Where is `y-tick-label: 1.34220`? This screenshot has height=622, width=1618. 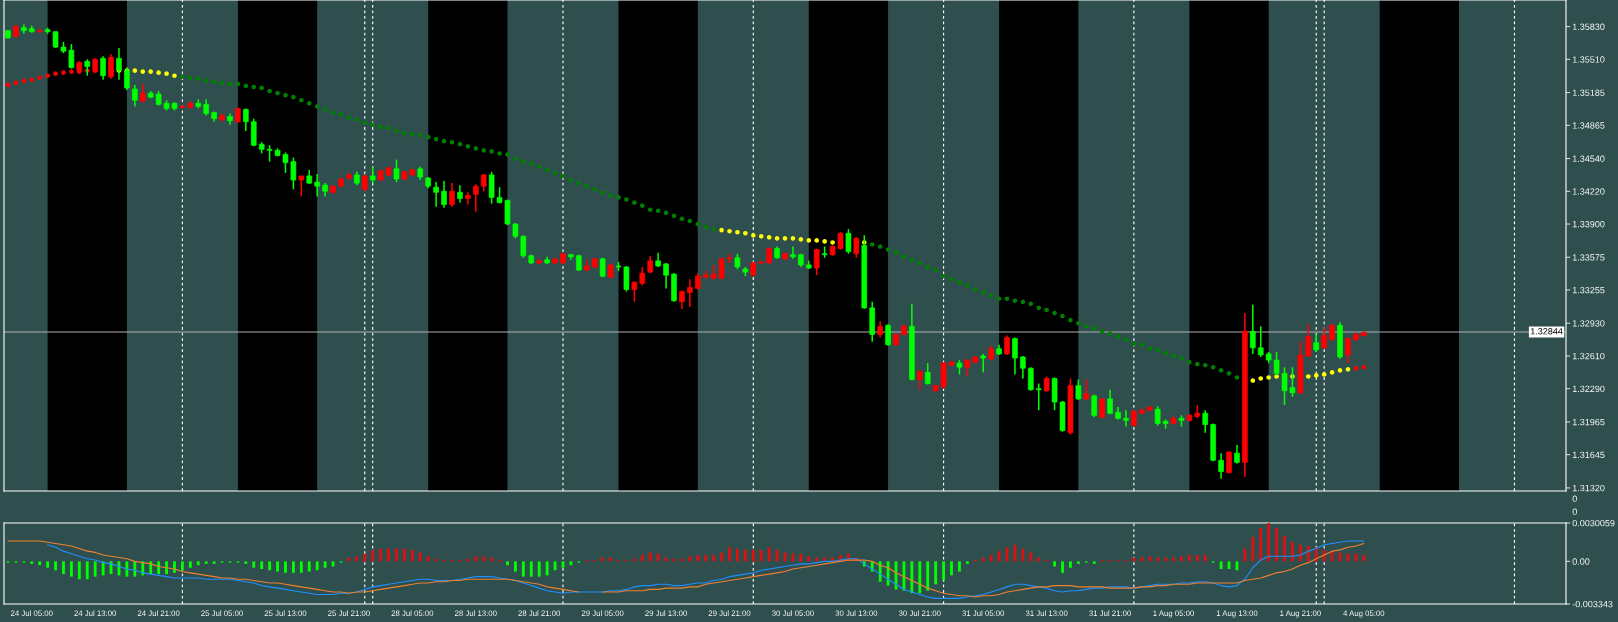
y-tick-label: 1.34220 is located at coordinates (1588, 191).